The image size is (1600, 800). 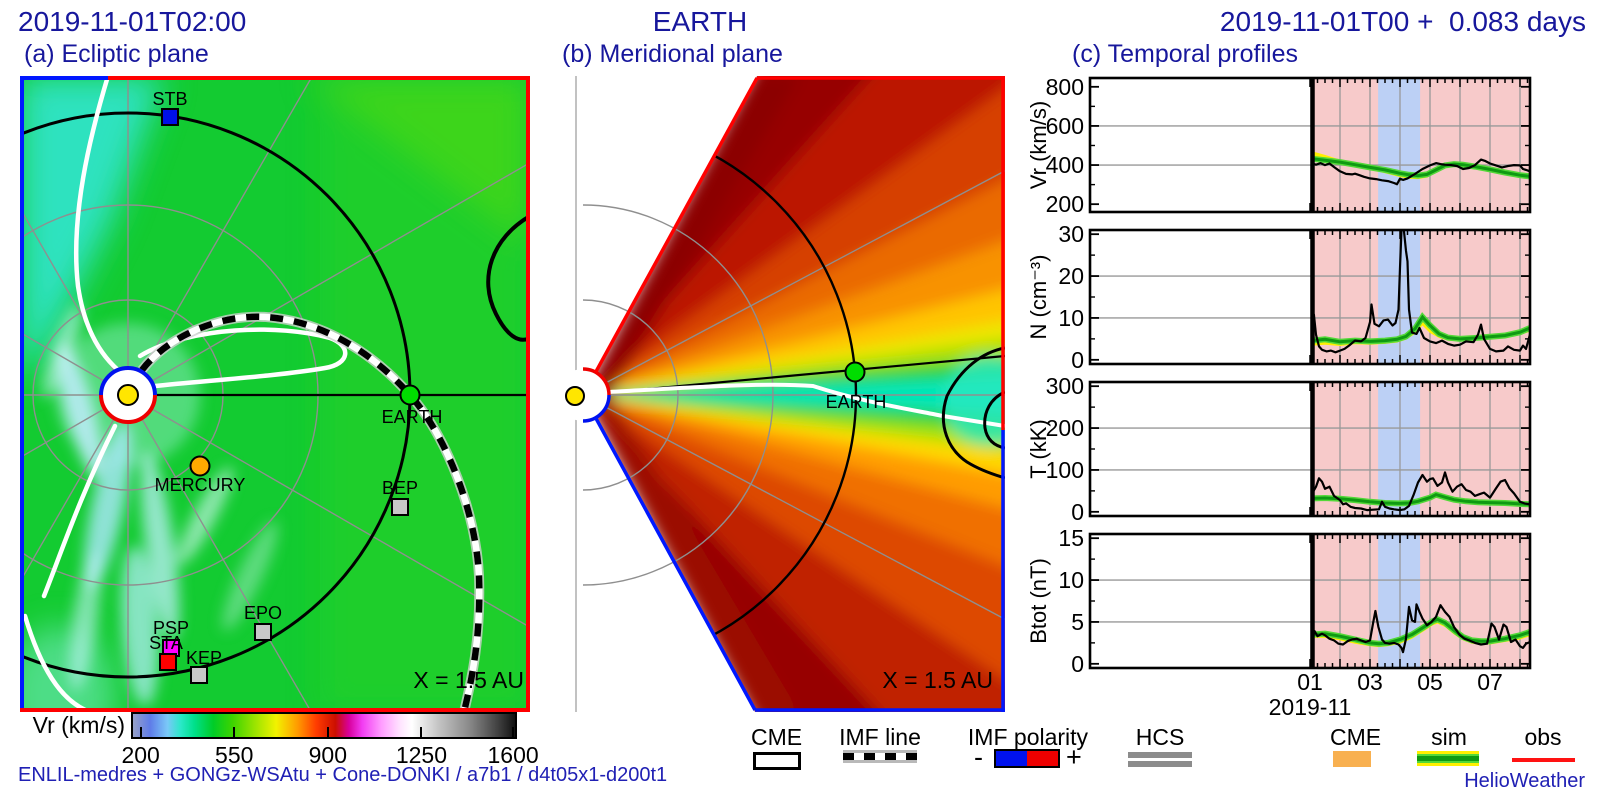 I want to click on marker-earth: EARTH, so click(x=412, y=405).